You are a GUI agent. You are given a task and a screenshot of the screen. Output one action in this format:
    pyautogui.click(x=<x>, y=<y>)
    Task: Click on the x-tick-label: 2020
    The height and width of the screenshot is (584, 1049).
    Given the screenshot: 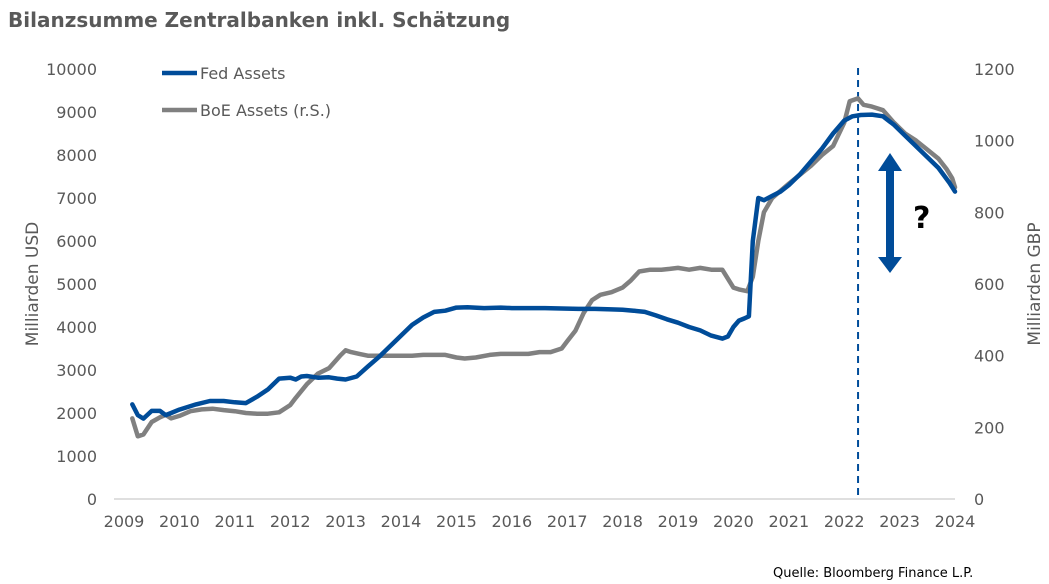 What is the action you would take?
    pyautogui.click(x=733, y=521)
    